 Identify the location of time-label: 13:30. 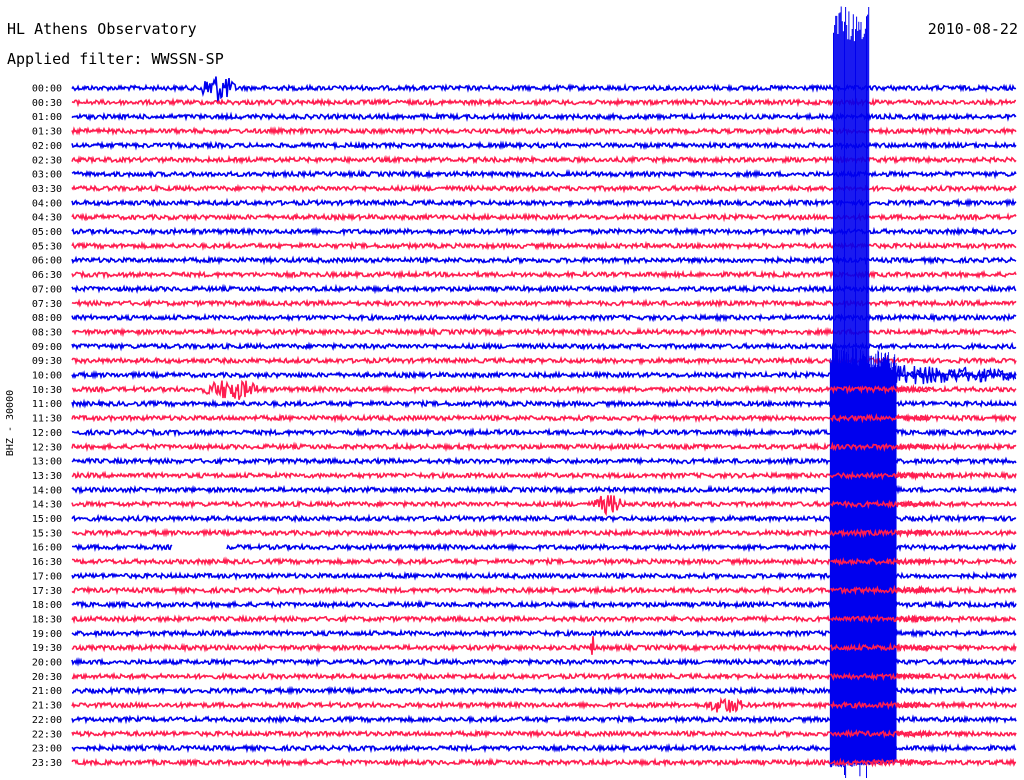
(47, 476).